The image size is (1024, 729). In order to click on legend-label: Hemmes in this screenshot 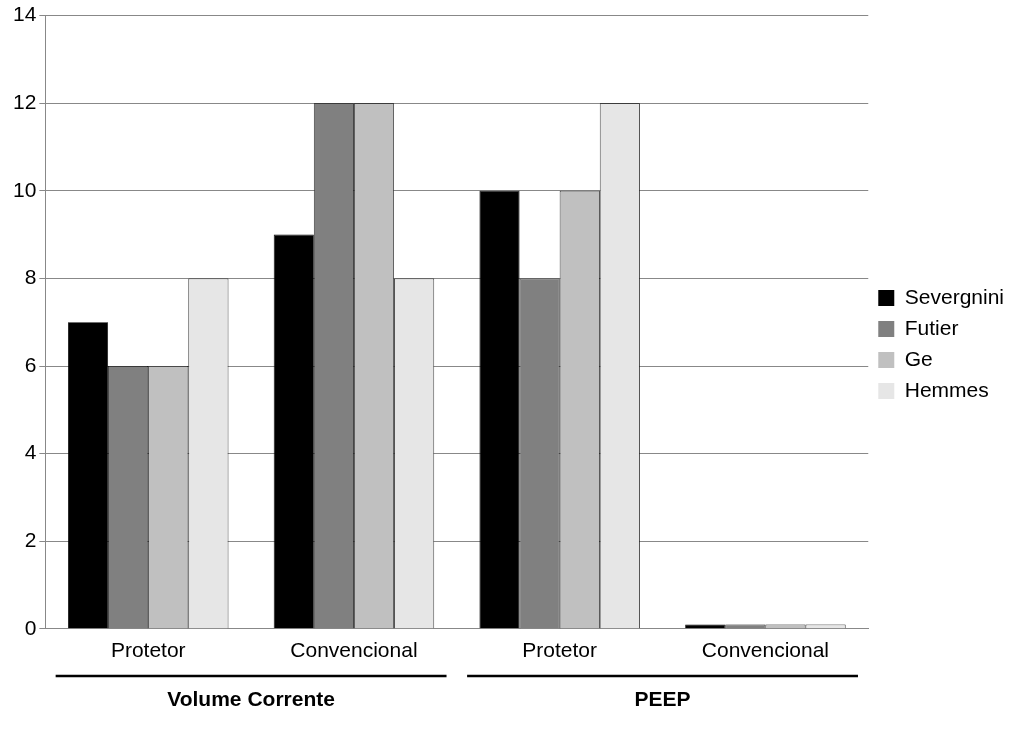, I will do `click(946, 389)`.